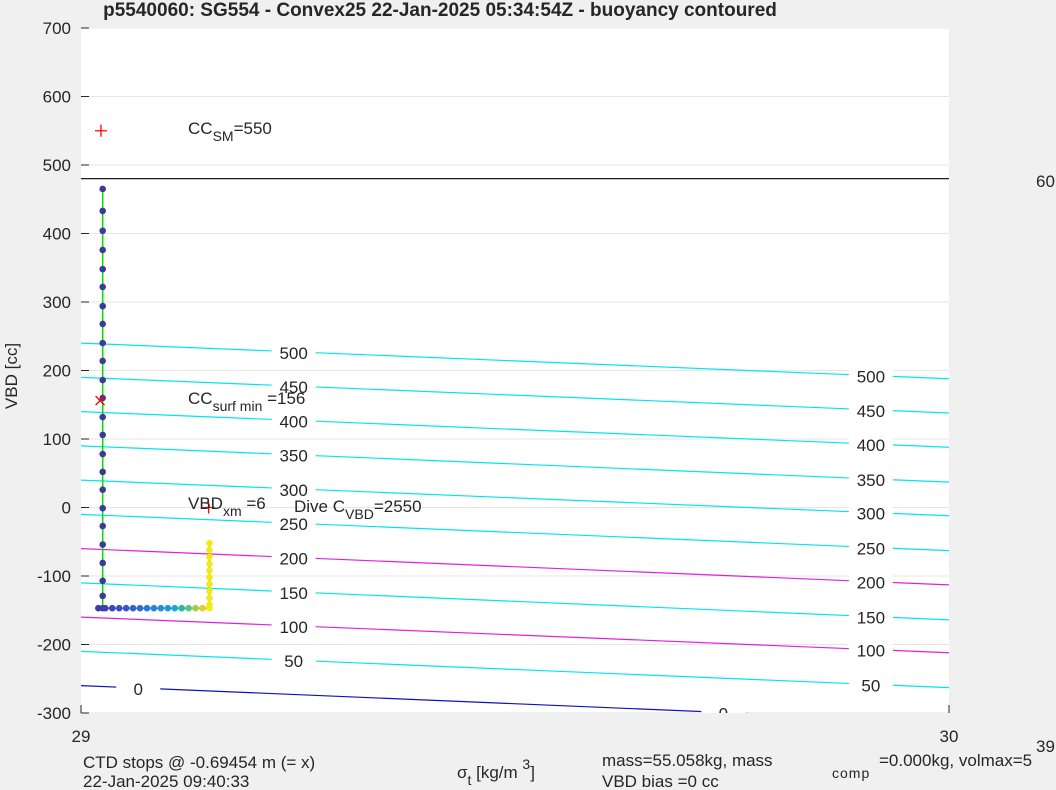 This screenshot has height=790, width=1056. Describe the element at coordinates (54, 713) in the screenshot. I see `y-tick-label: -300` at that location.